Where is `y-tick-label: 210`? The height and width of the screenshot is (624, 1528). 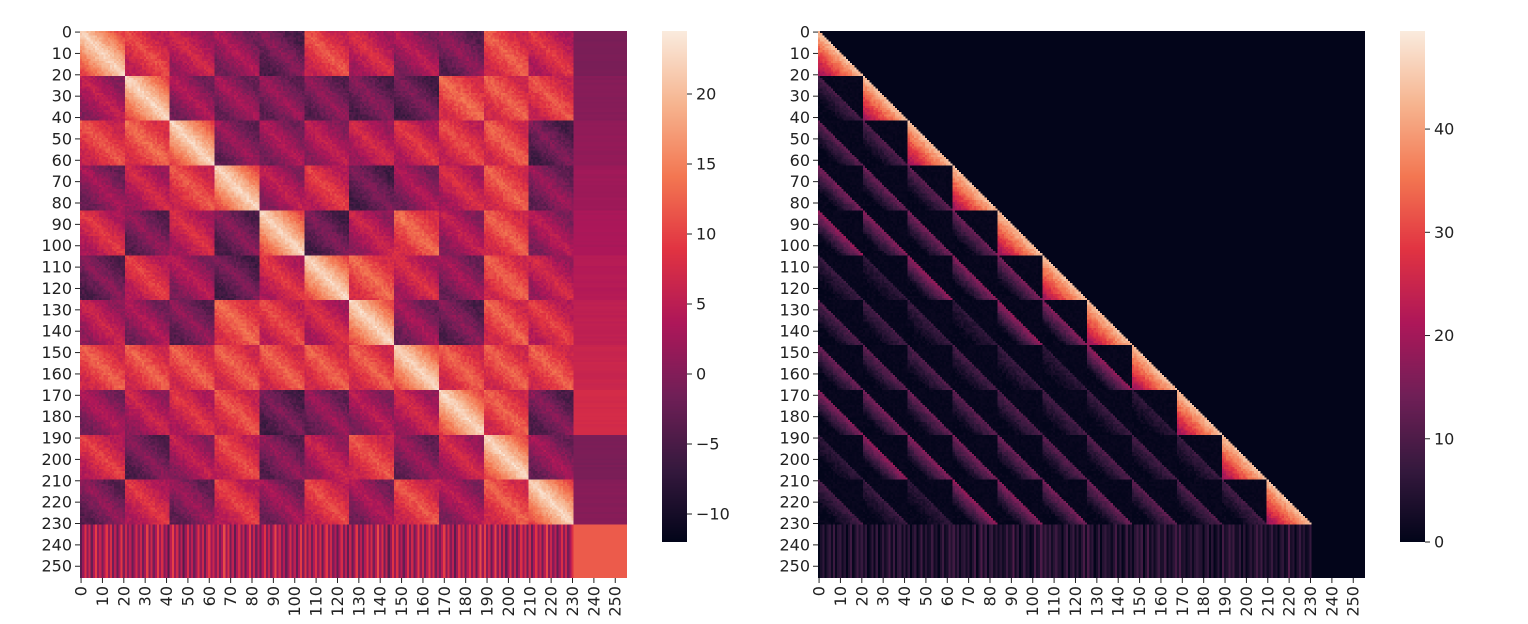 y-tick-label: 210 is located at coordinates (56, 480).